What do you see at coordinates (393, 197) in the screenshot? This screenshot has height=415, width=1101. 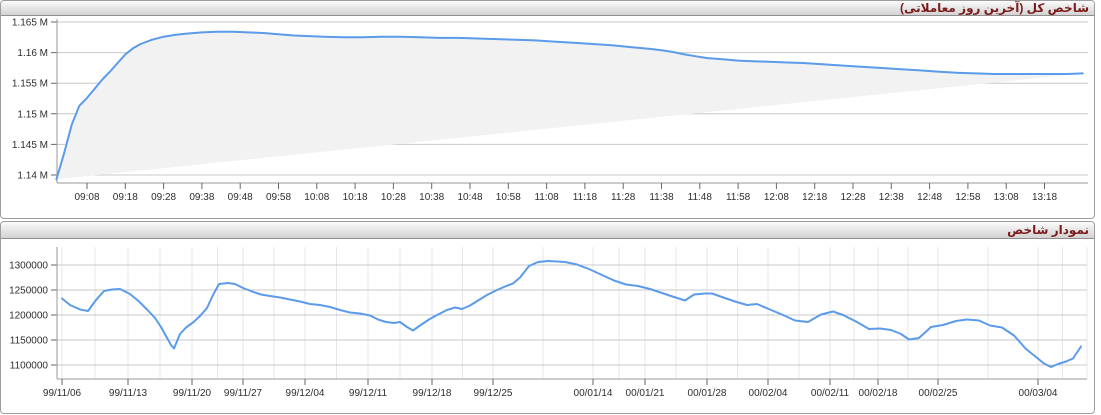 I see `x-axis-label: 10:28` at bounding box center [393, 197].